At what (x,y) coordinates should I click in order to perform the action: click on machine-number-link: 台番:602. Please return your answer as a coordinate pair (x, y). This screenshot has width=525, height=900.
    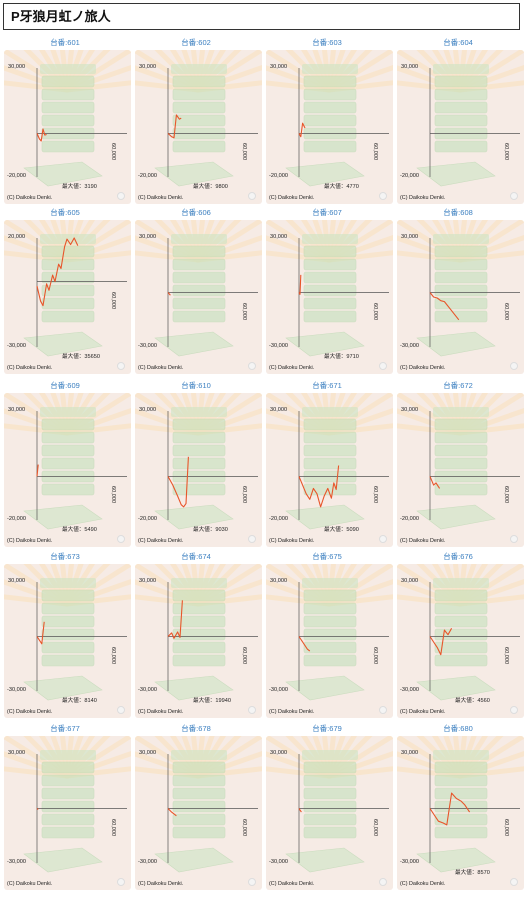
    Looking at the image, I should click on (196, 42).